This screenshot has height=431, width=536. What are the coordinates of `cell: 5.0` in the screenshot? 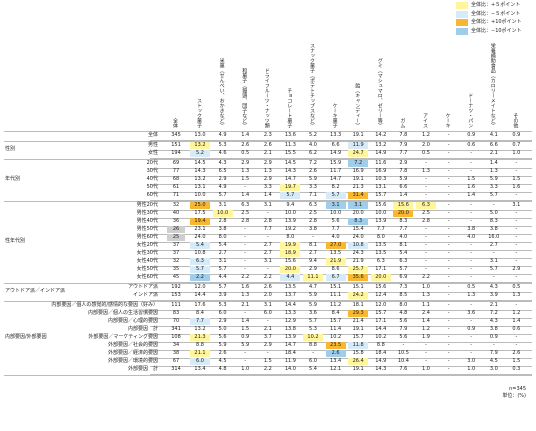 It's located at (222, 329).